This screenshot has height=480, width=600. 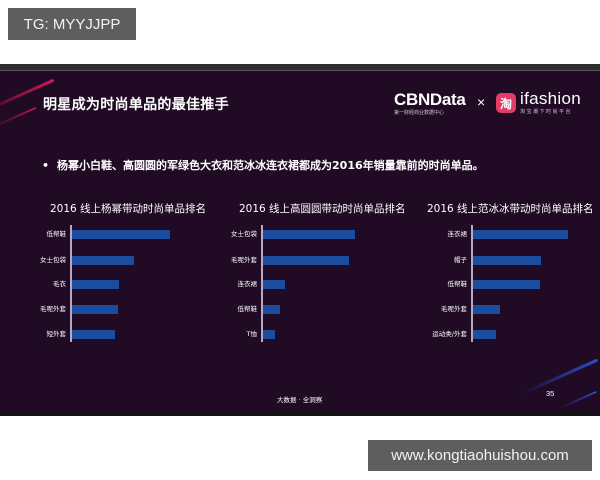 What do you see at coordinates (449, 334) in the screenshot?
I see `category-label: 运动类/外套` at bounding box center [449, 334].